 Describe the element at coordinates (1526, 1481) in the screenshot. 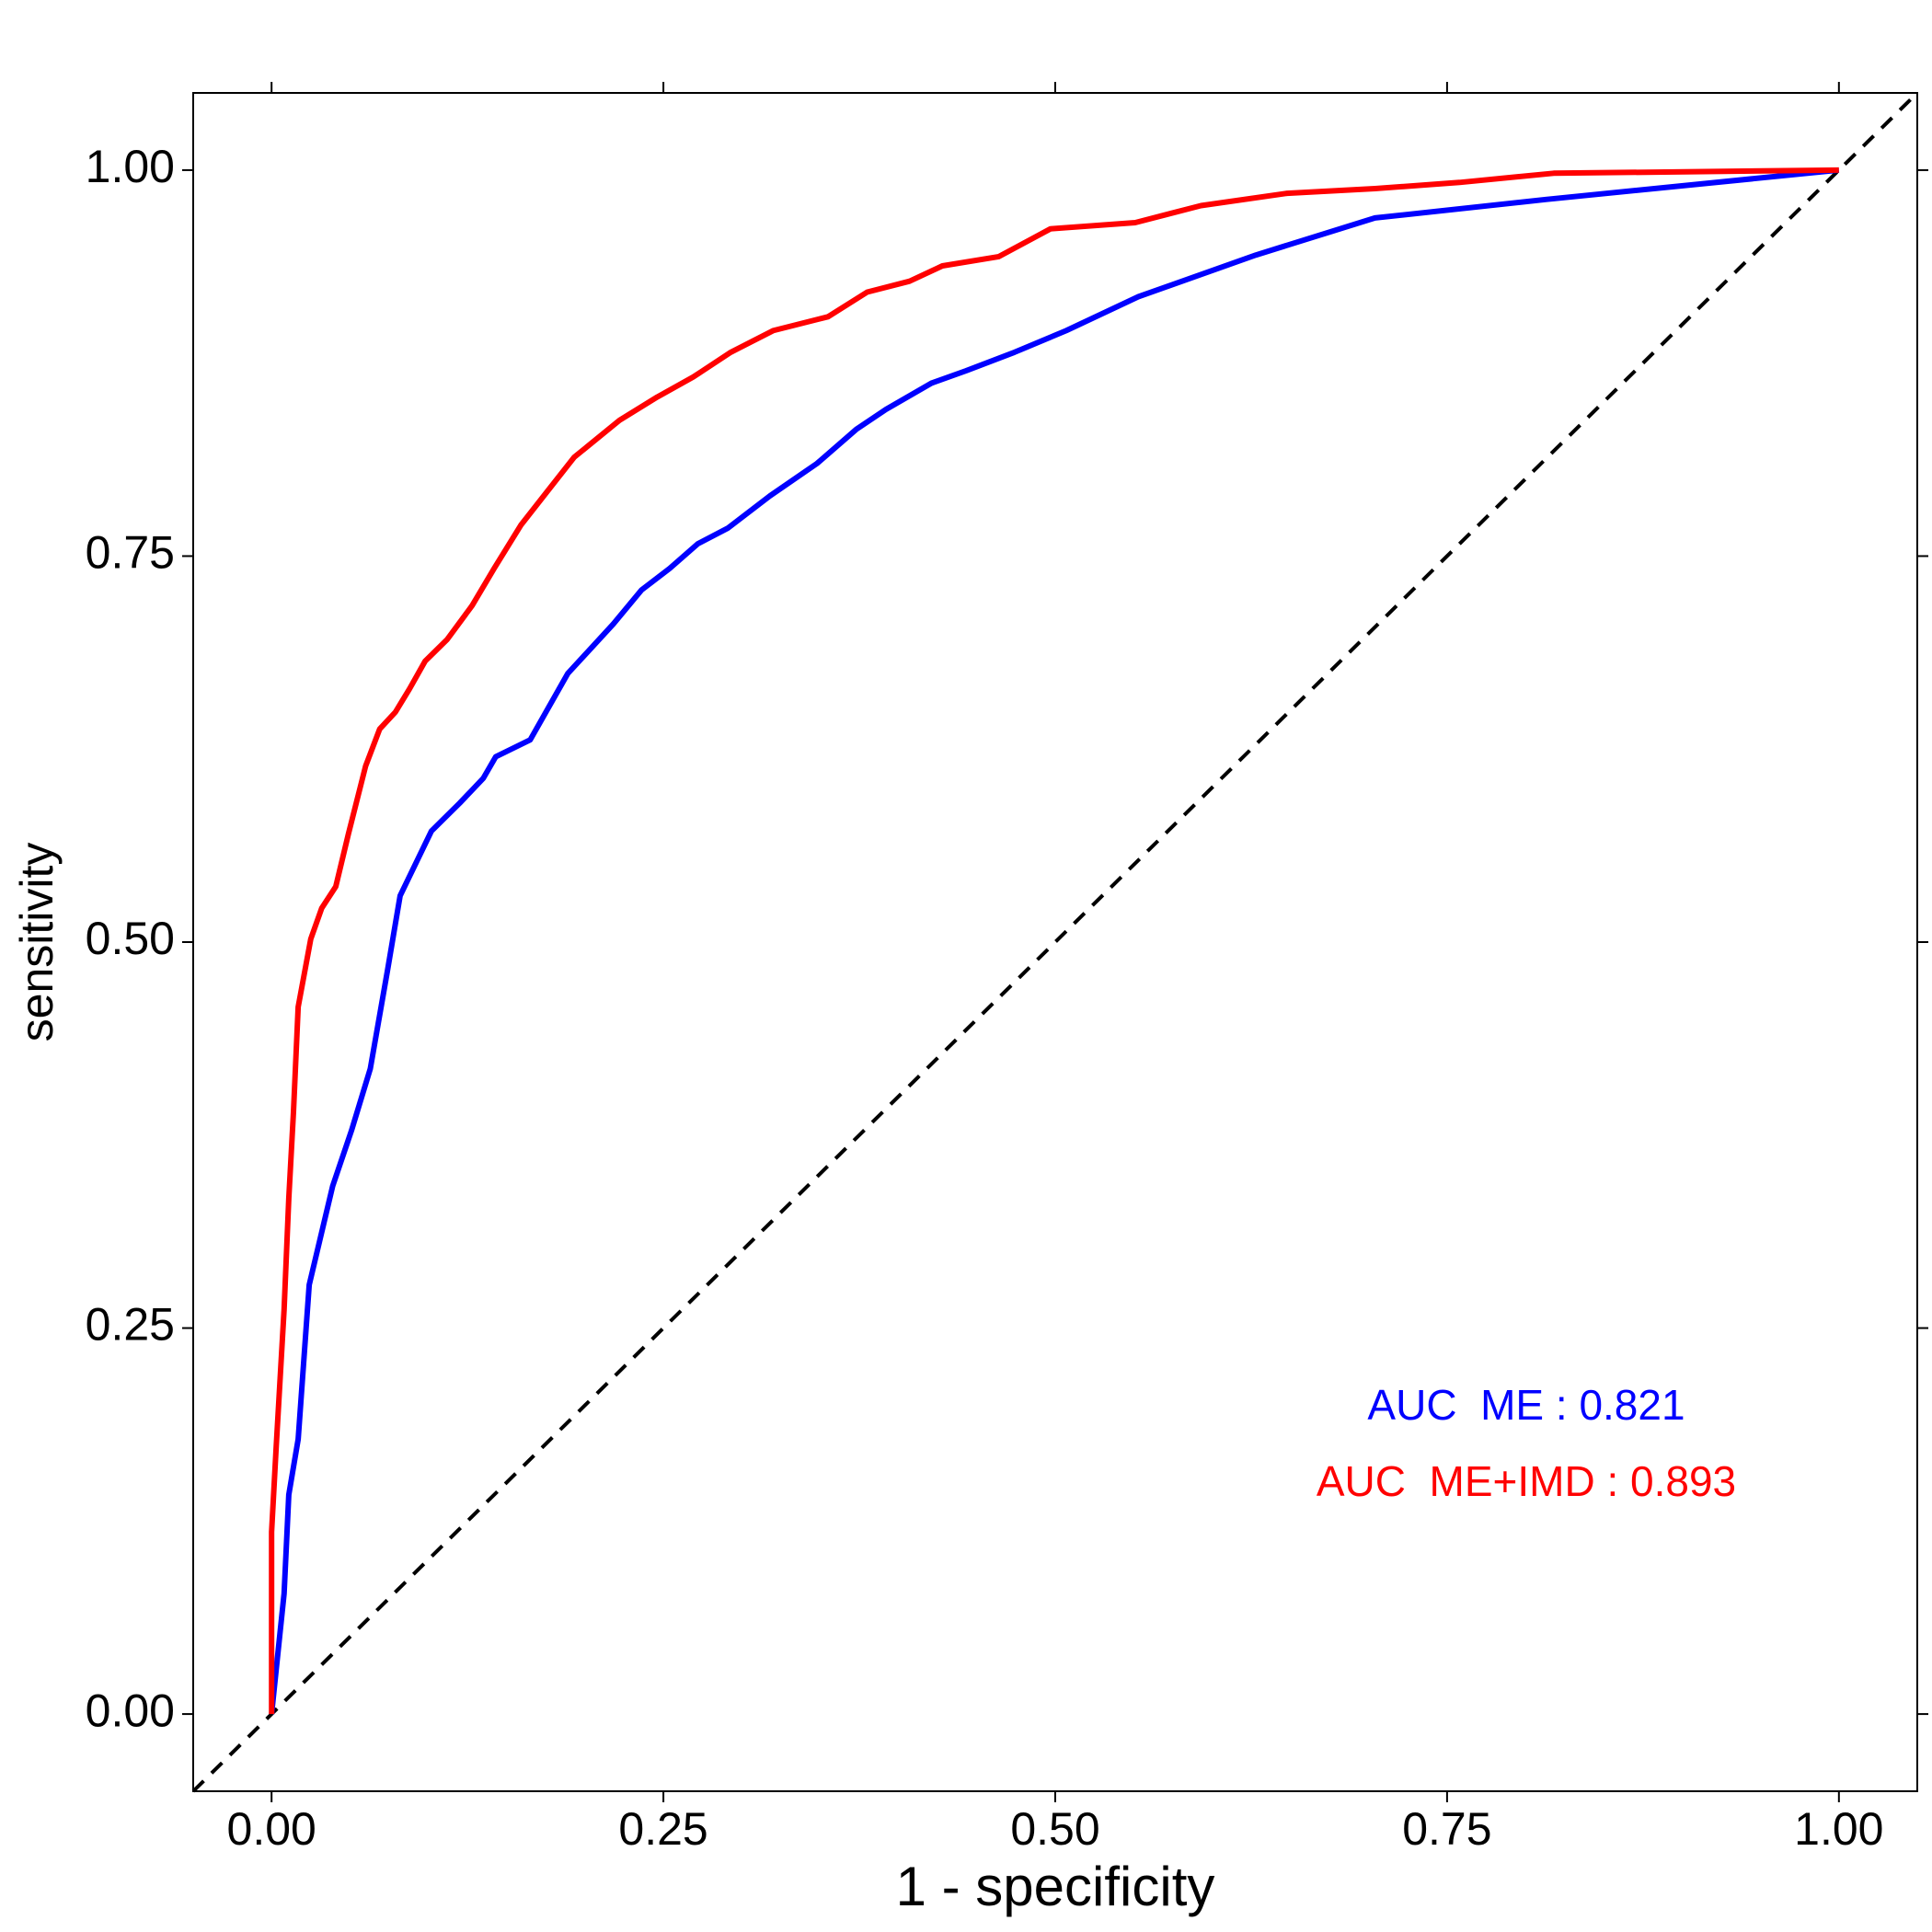

I see `auc-annotation: AUC ME+IMD : 0.893` at that location.